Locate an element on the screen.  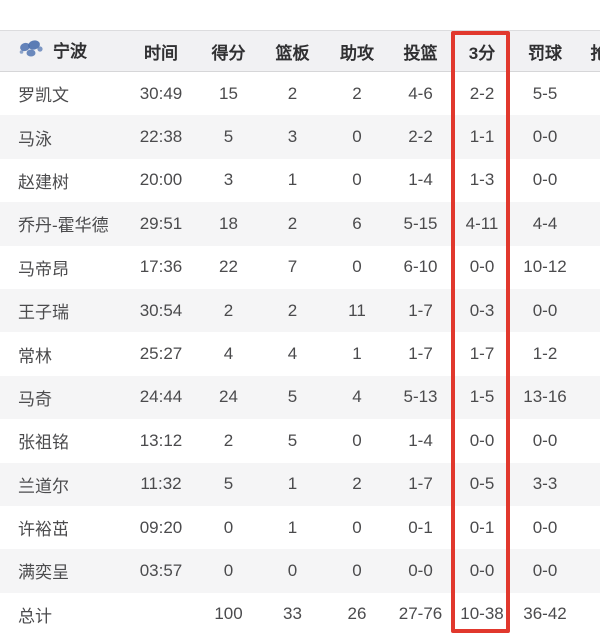
column-header-steals: 抢 is located at coordinates (589, 51).